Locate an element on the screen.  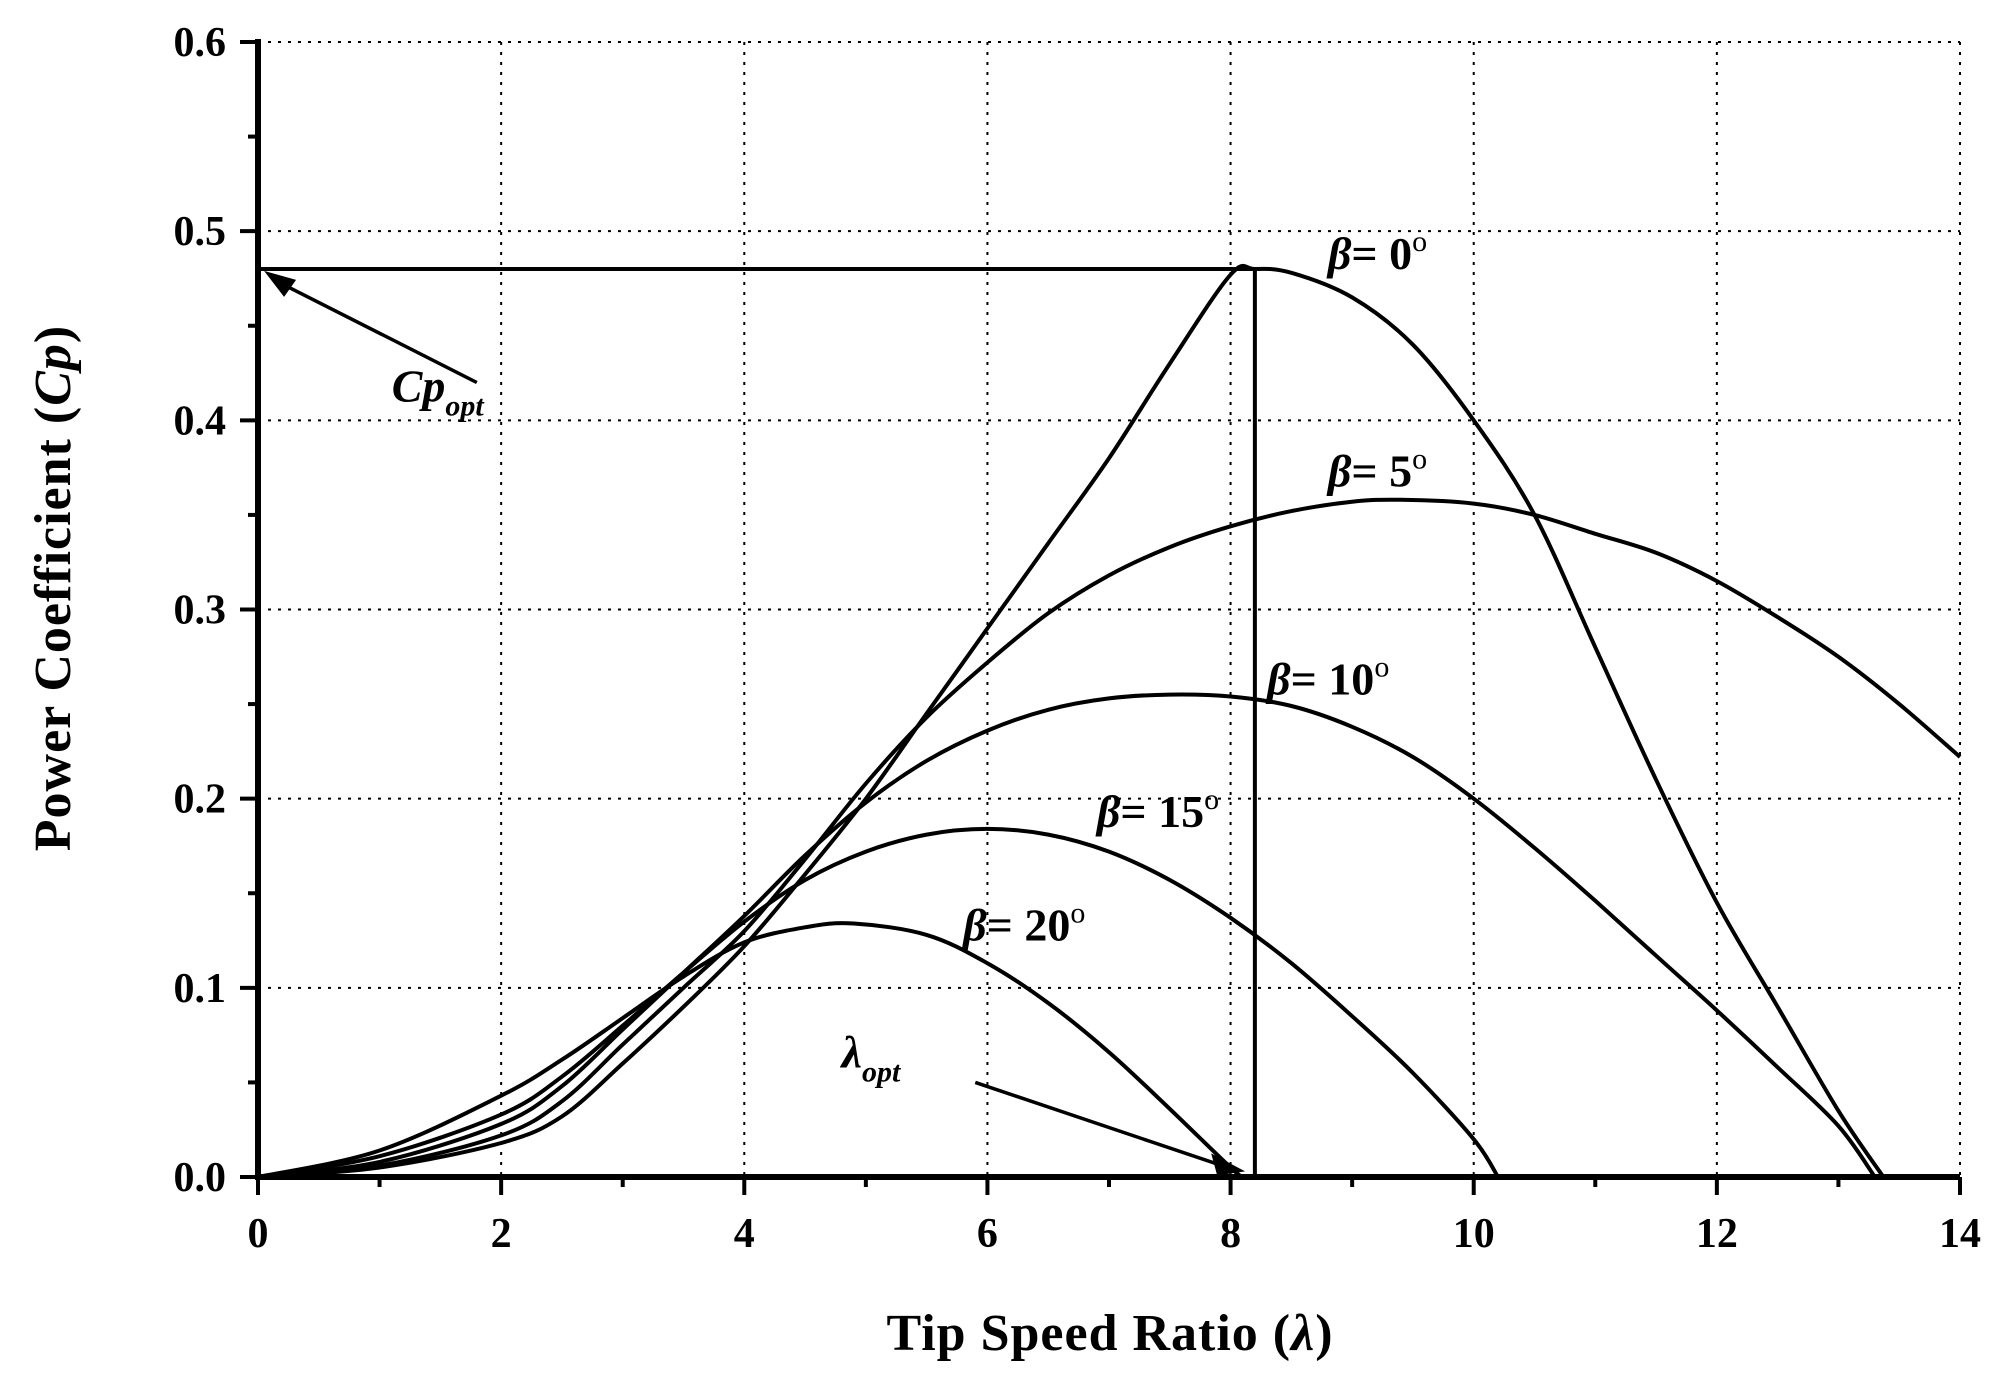
x-axis-title: Tip Speed Ratio (λ) is located at coordinates (1109, 1333).